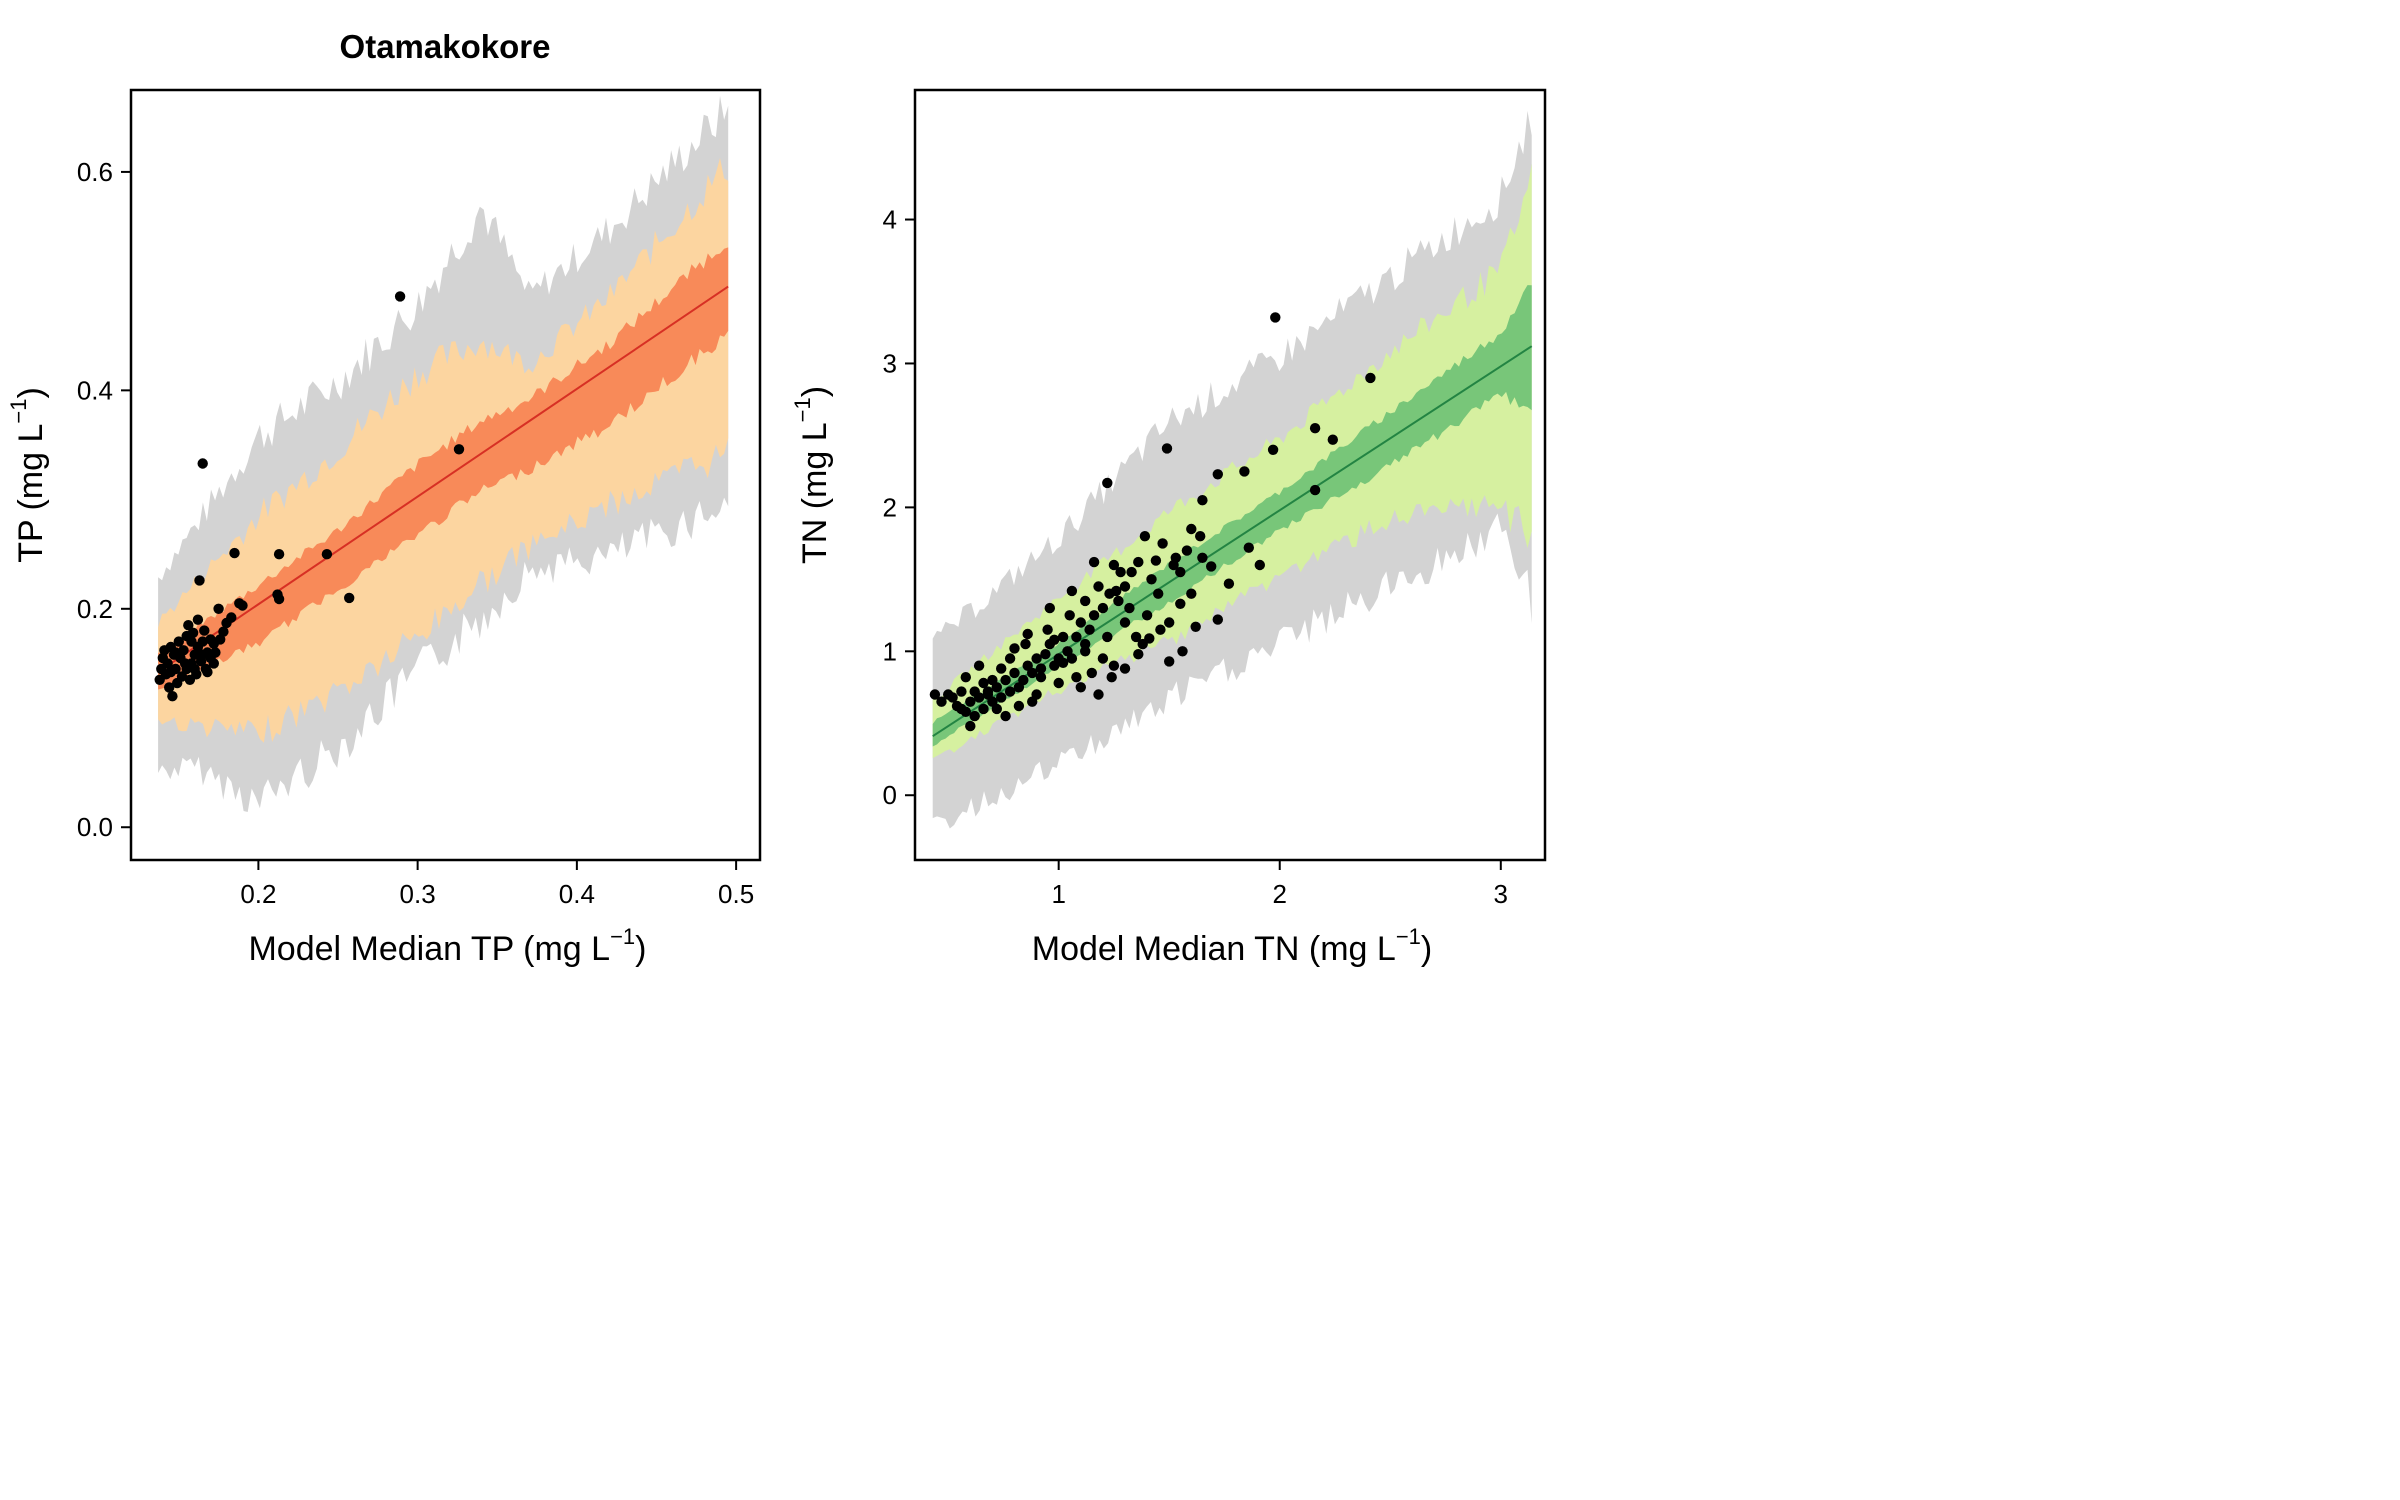  I want to click on tp-inner-band, so click(443, 468).